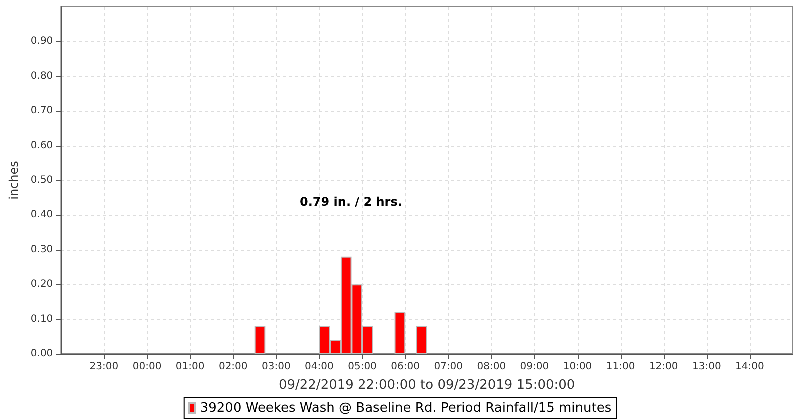 Image resolution: width=800 pixels, height=420 pixels. Describe the element at coordinates (42, 76) in the screenshot. I see `y-tick-label: 0.80` at that location.